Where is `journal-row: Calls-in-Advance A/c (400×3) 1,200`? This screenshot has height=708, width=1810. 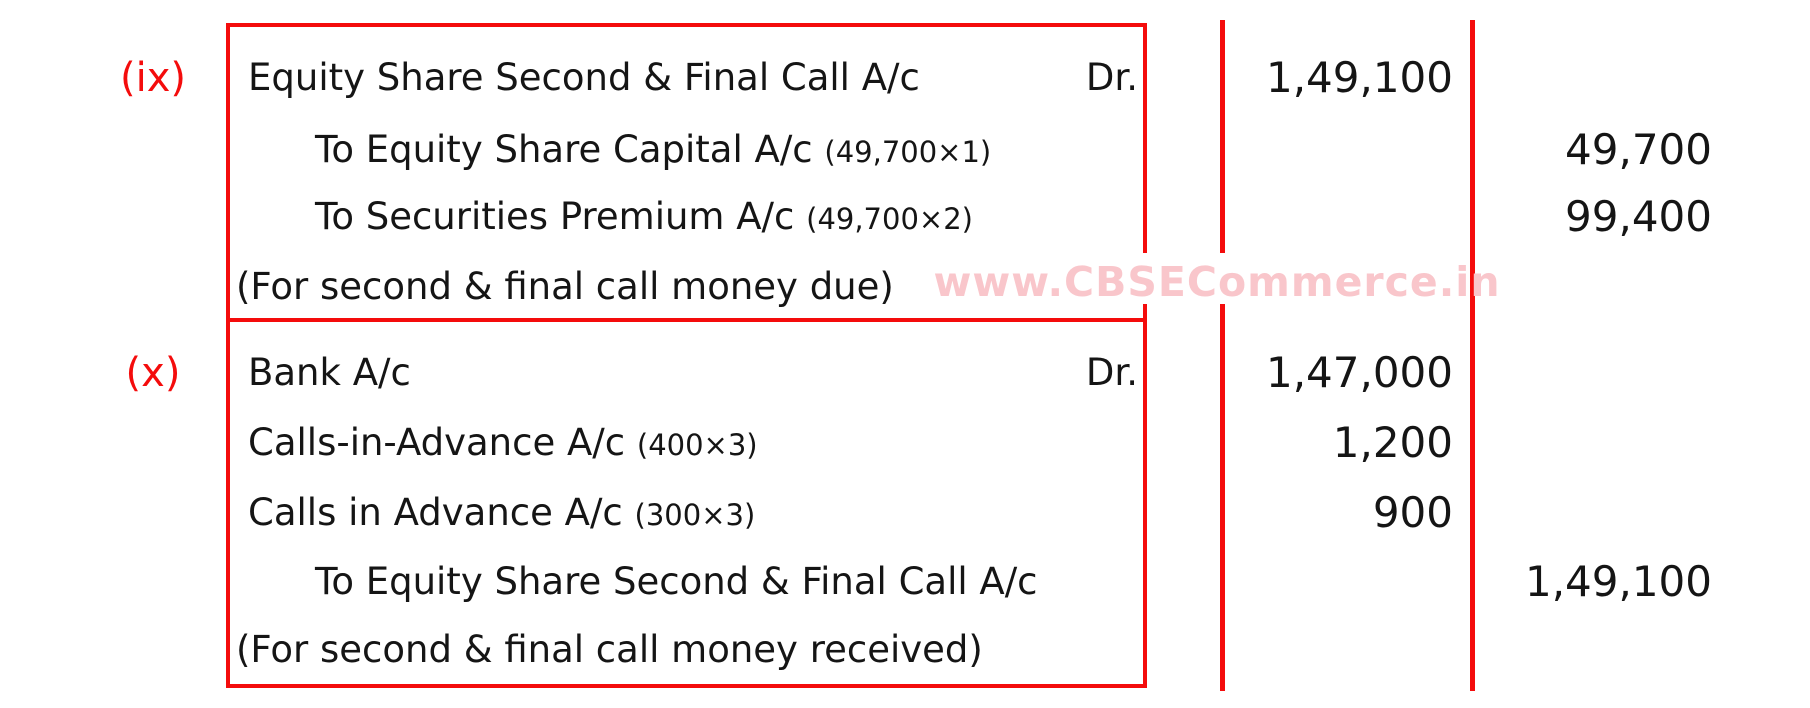
journal-row: Calls-in-Advance A/c (400×3) 1,200 is located at coordinates (905, 443).